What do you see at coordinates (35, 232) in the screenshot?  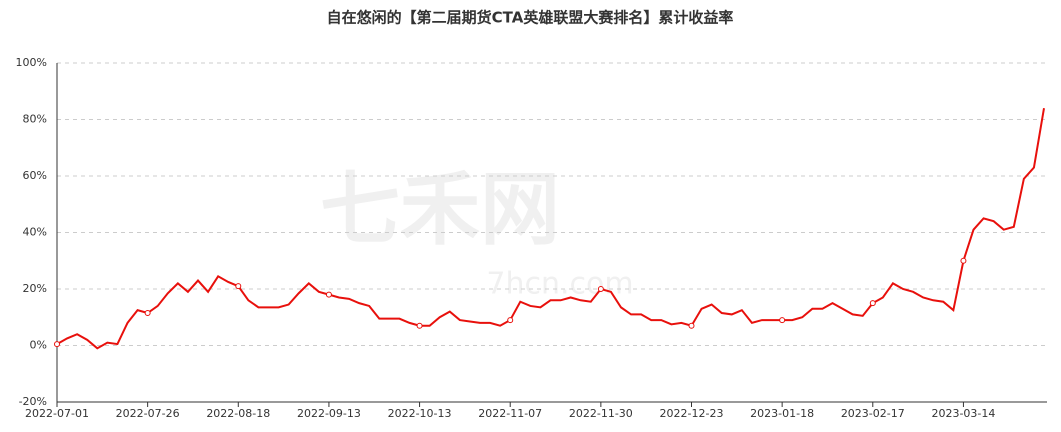 I see `y-tick-label: 40%` at bounding box center [35, 232].